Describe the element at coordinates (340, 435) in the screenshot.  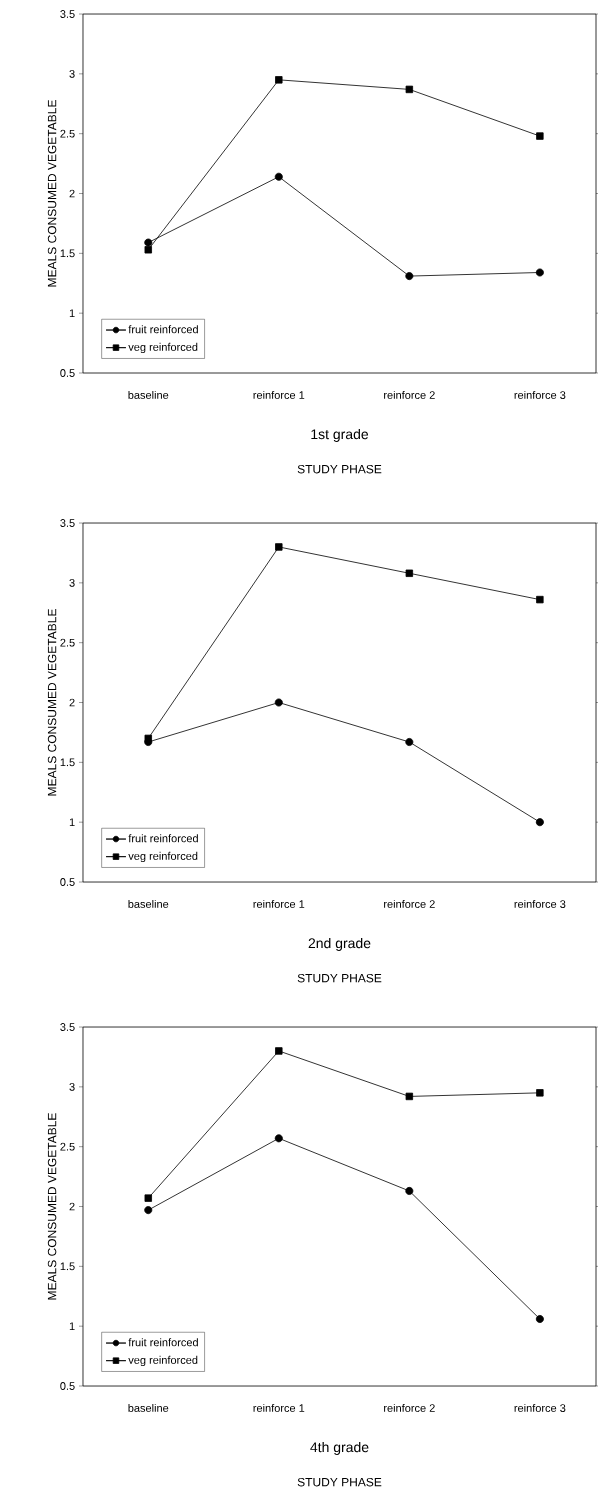
I see `text: 1st grade` at that location.